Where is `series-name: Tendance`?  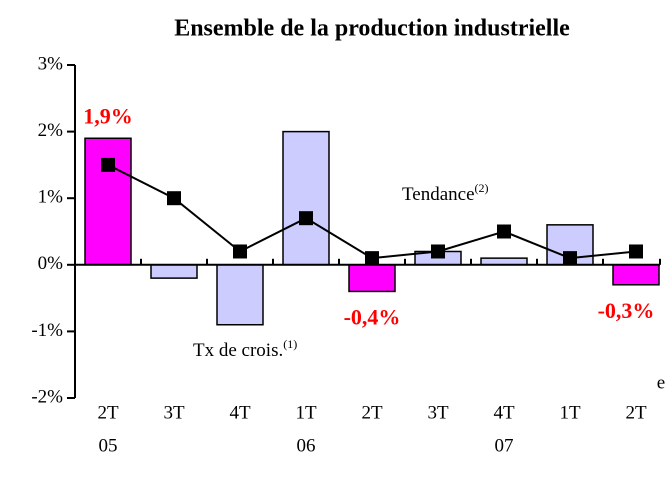
series-name: Tendance is located at coordinates (438, 194).